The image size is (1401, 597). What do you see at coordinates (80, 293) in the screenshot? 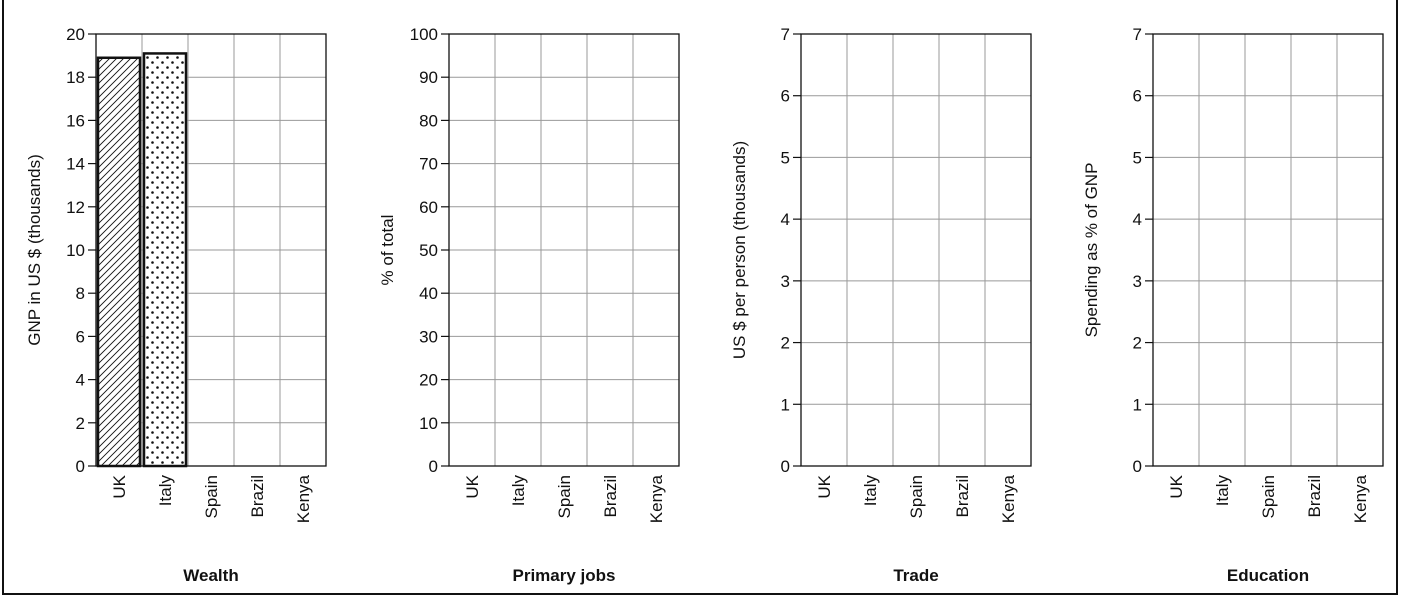
I see `y-tick-label: 8` at bounding box center [80, 293].